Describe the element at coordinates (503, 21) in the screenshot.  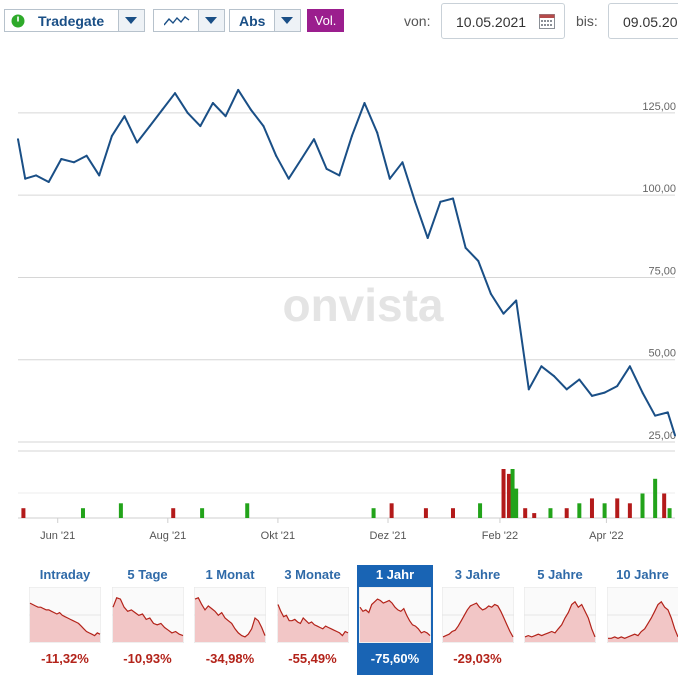
I see `from-date-input: 10.05.2021` at that location.